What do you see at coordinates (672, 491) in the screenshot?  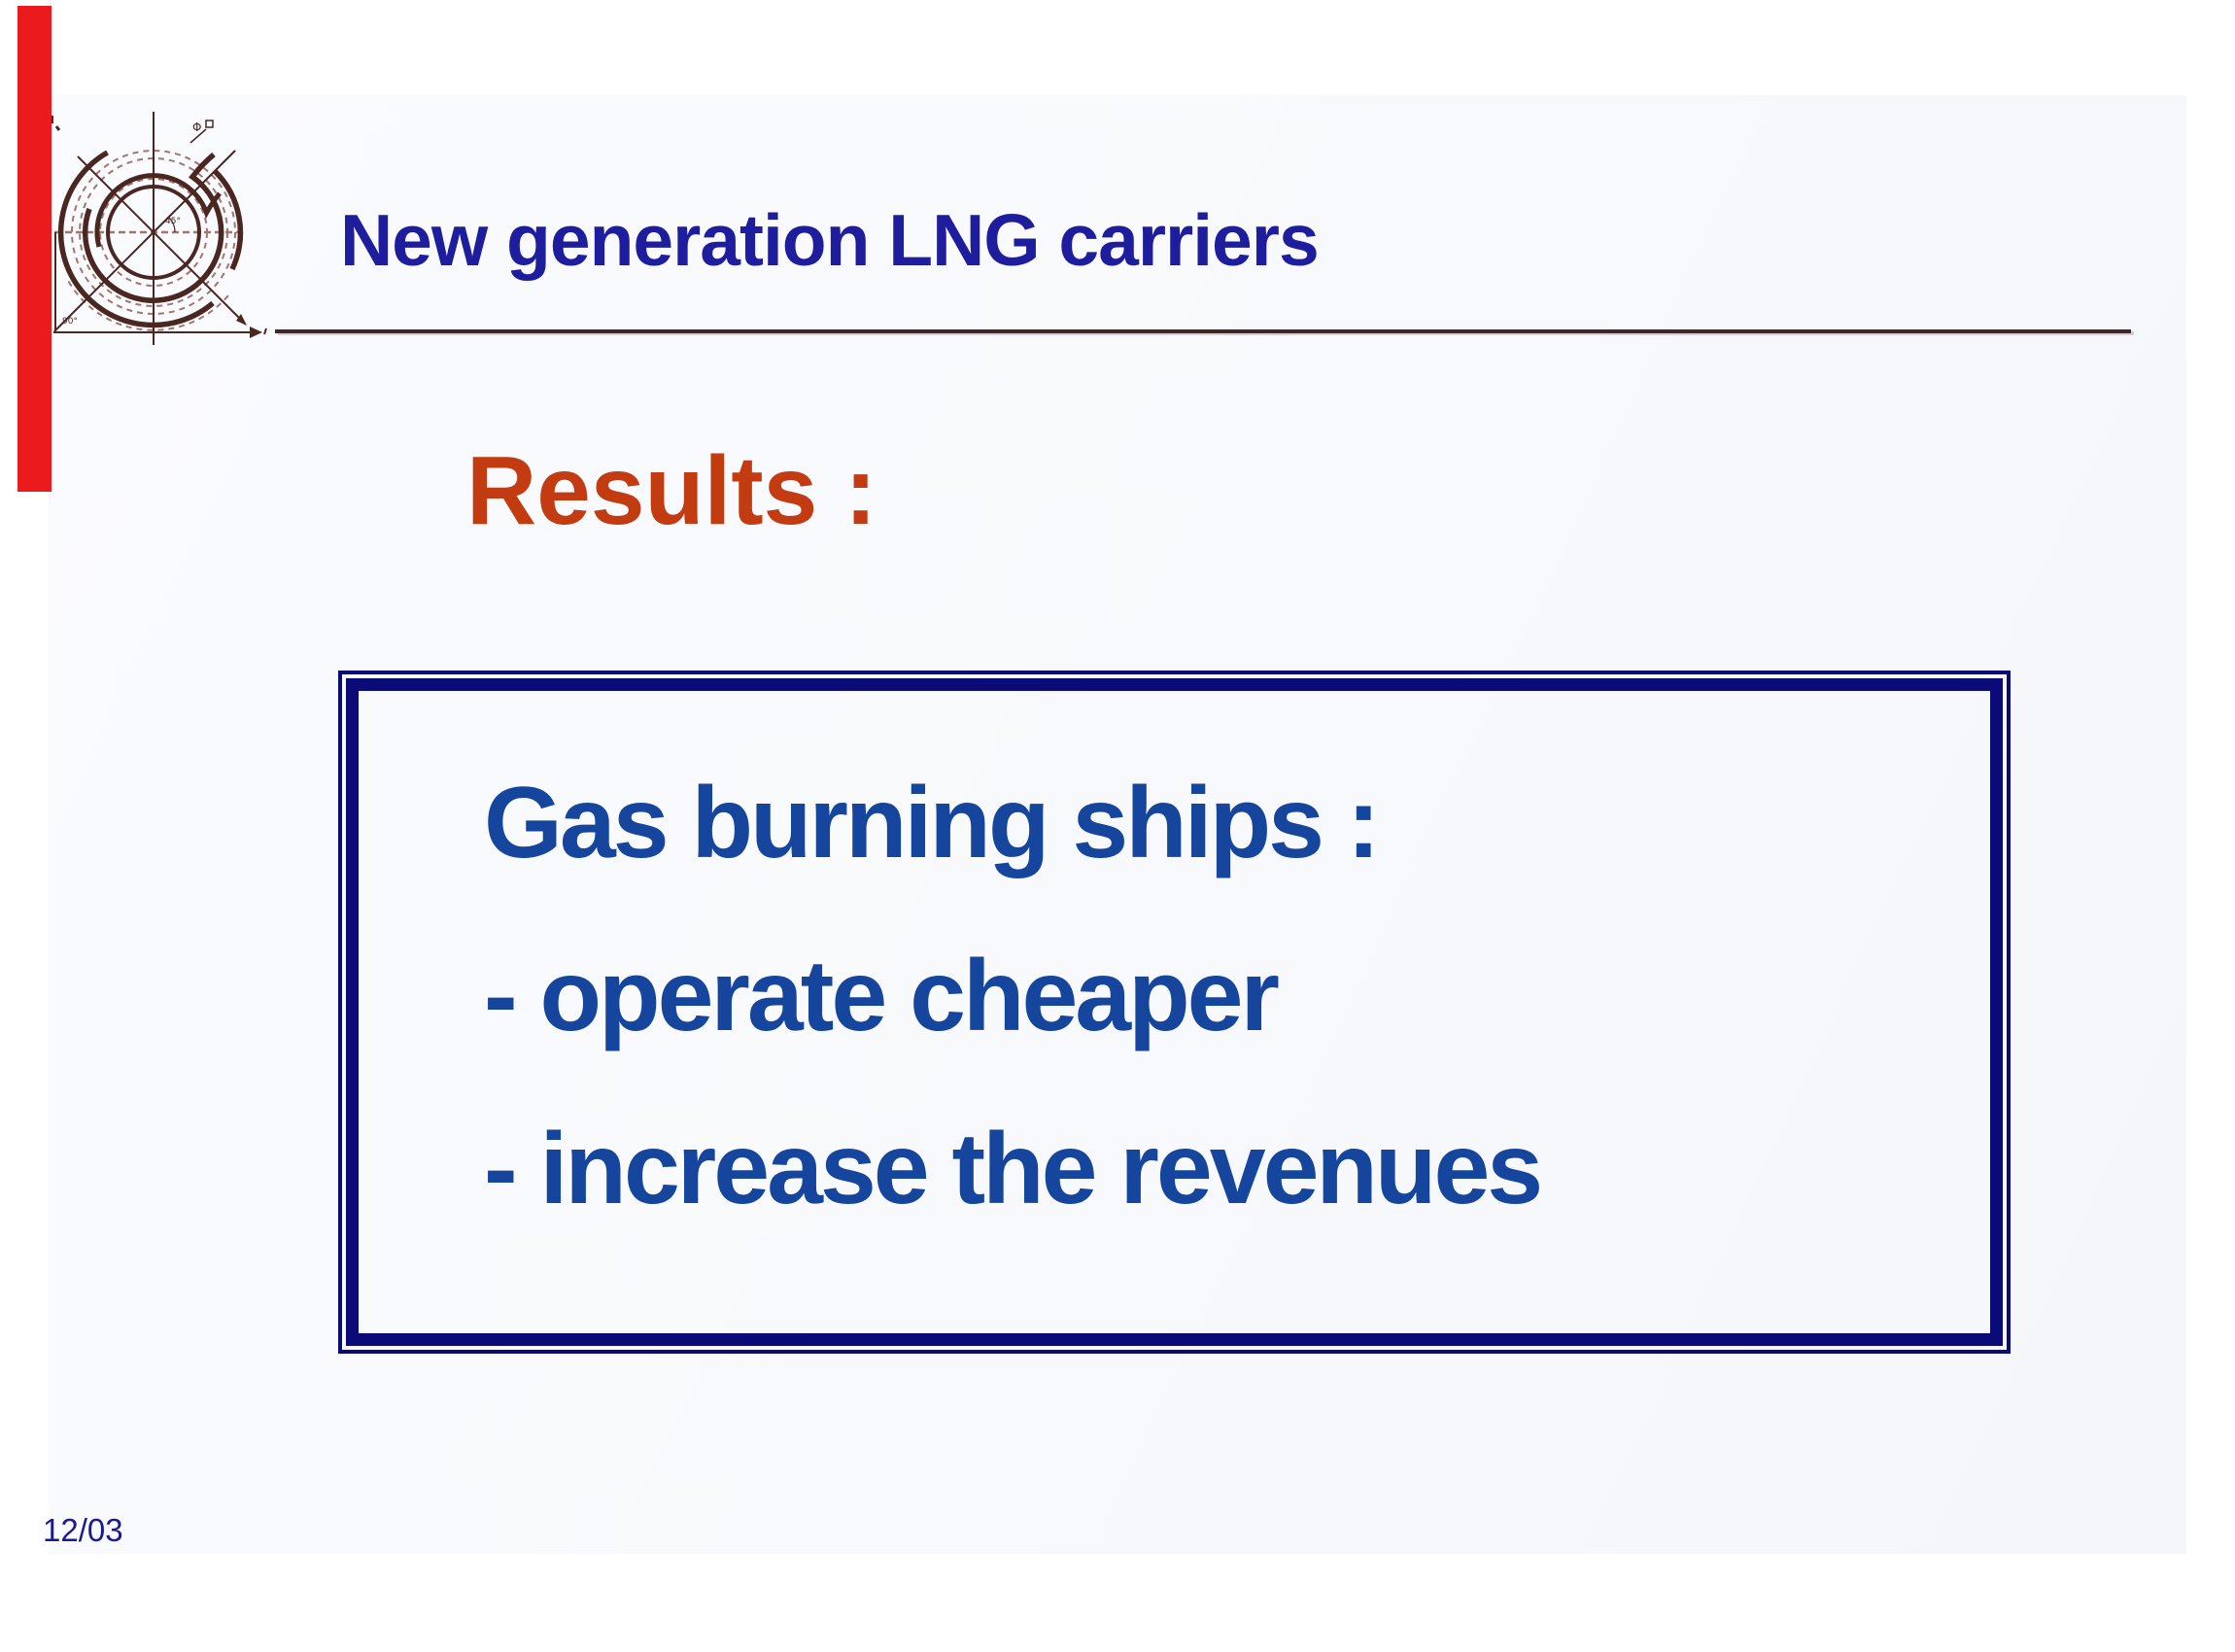 I see `results-heading: Results :` at bounding box center [672, 491].